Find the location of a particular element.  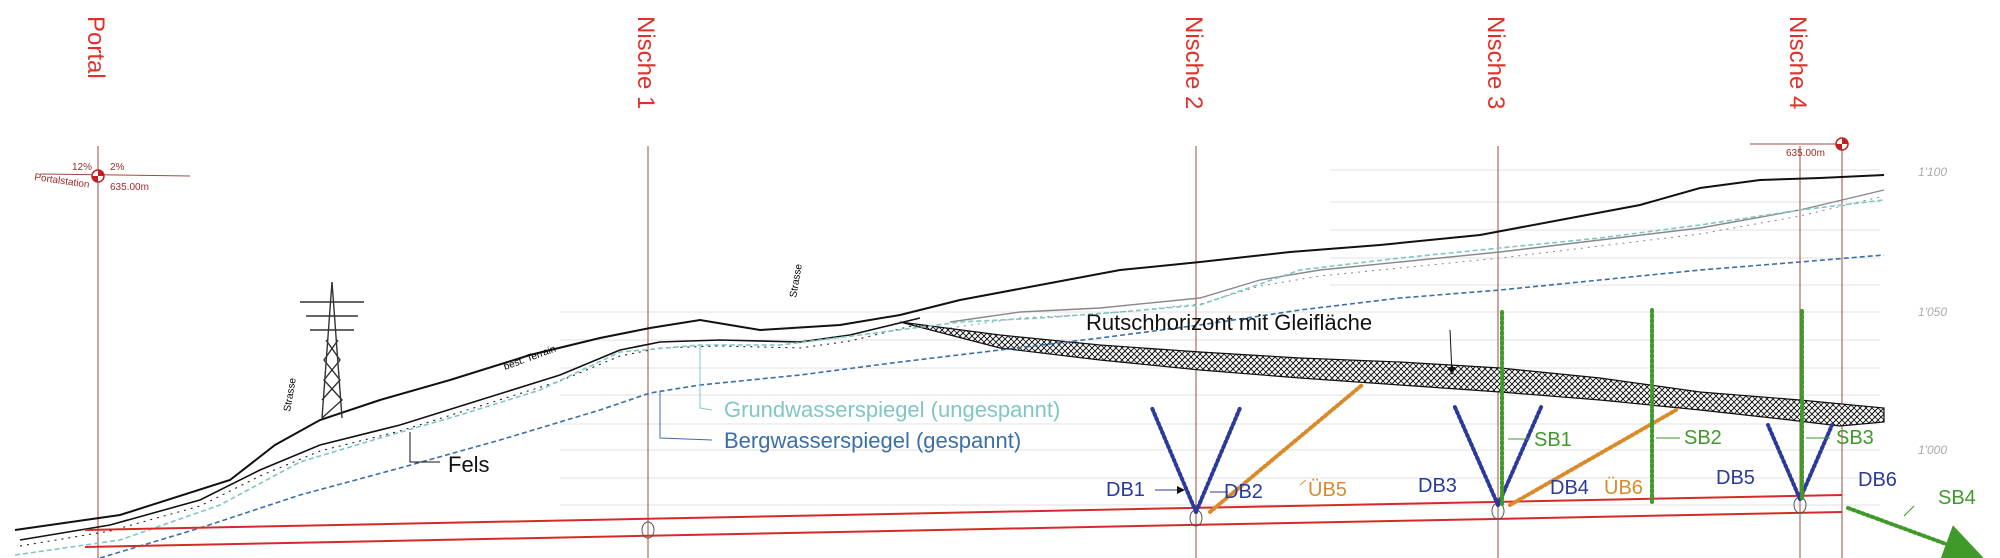

db6-line is located at coordinates (1816, 462).